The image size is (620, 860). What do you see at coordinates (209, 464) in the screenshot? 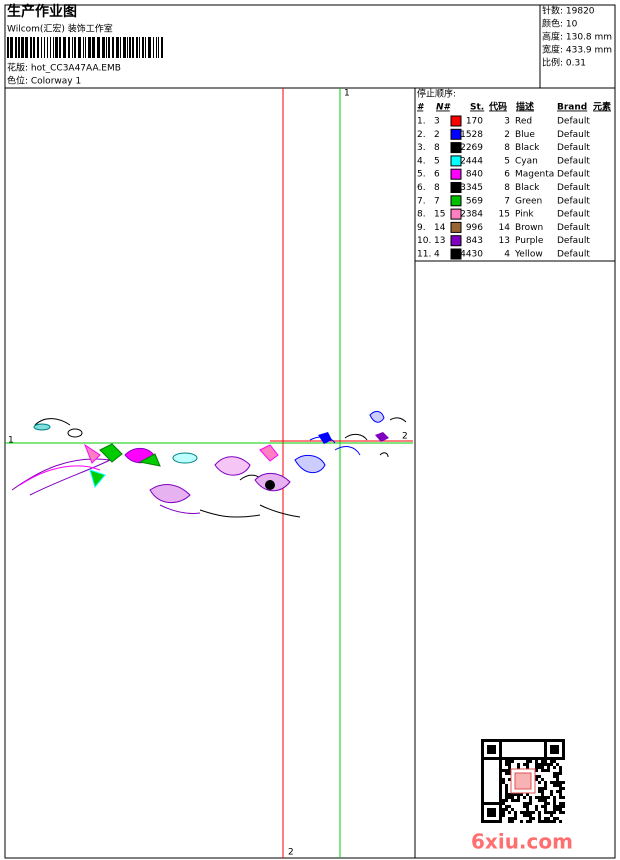
I see `embroidery-design` at bounding box center [209, 464].